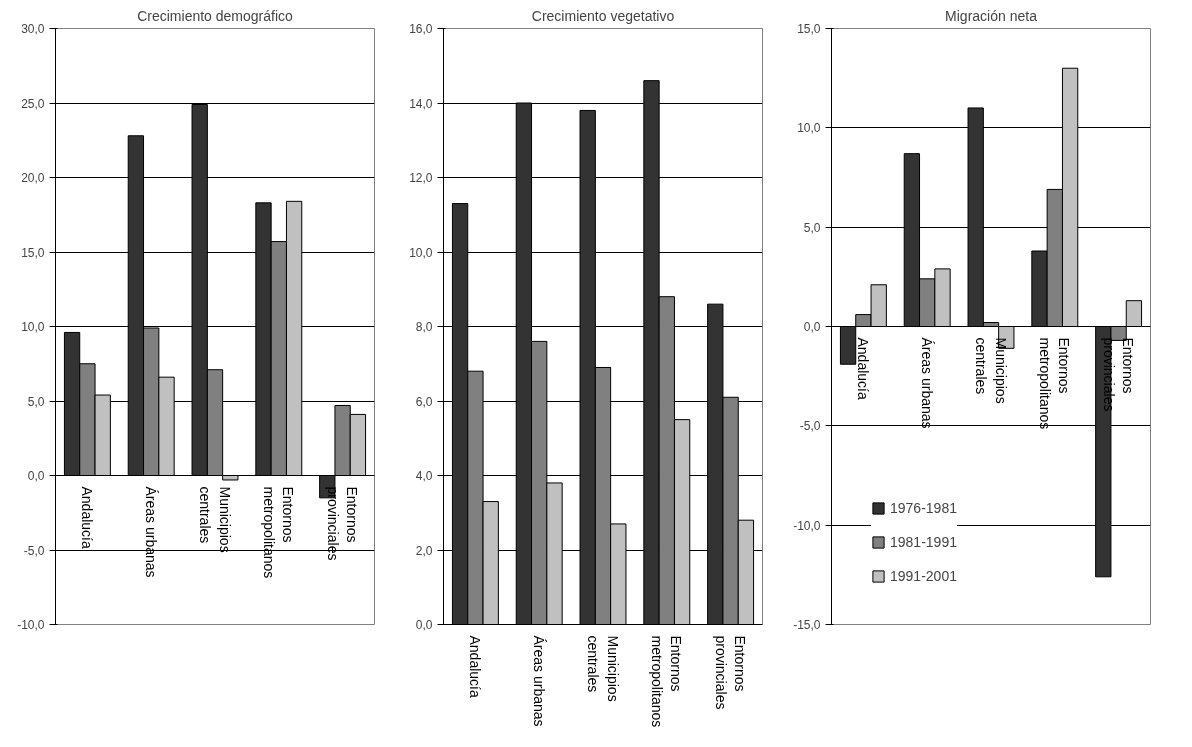 Image resolution: width=1192 pixels, height=747 pixels. I want to click on y-tick-label: -15,0, so click(807, 625).